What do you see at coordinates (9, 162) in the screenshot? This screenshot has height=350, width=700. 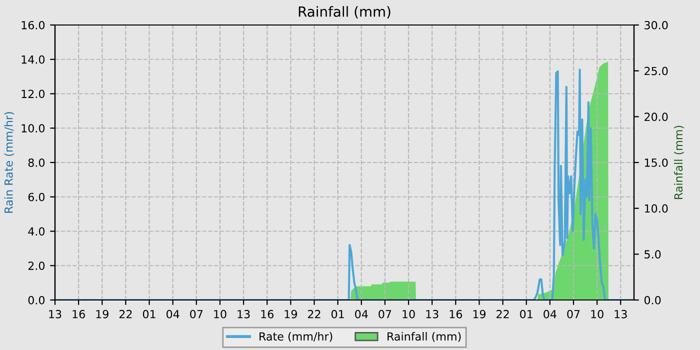 I see `y-axis-title: Rain Rate (mm/hr)` at bounding box center [9, 162].